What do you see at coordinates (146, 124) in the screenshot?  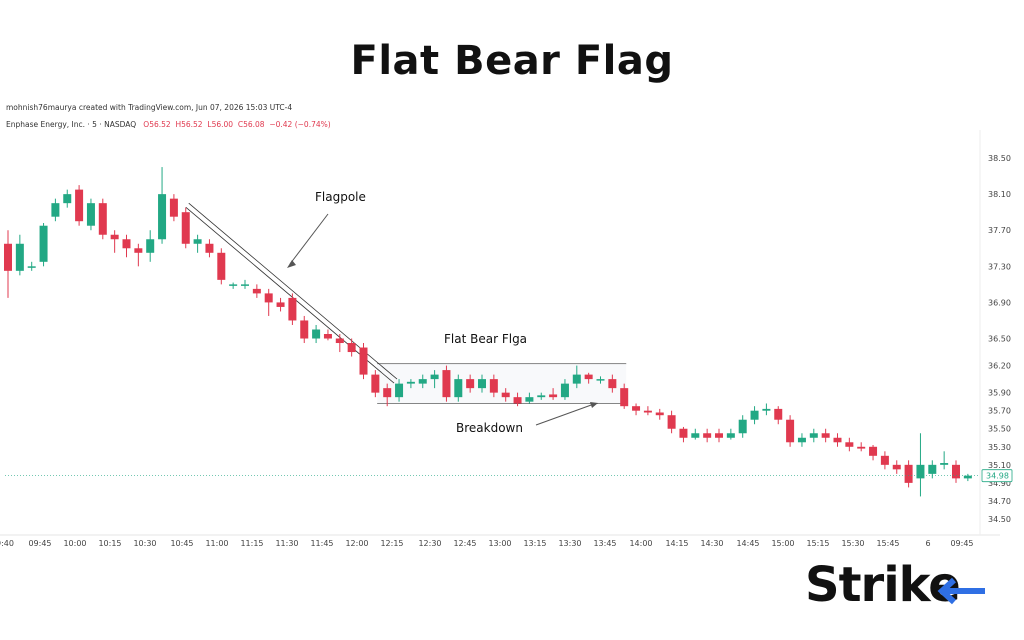 I see `open-label: O` at bounding box center [146, 124].